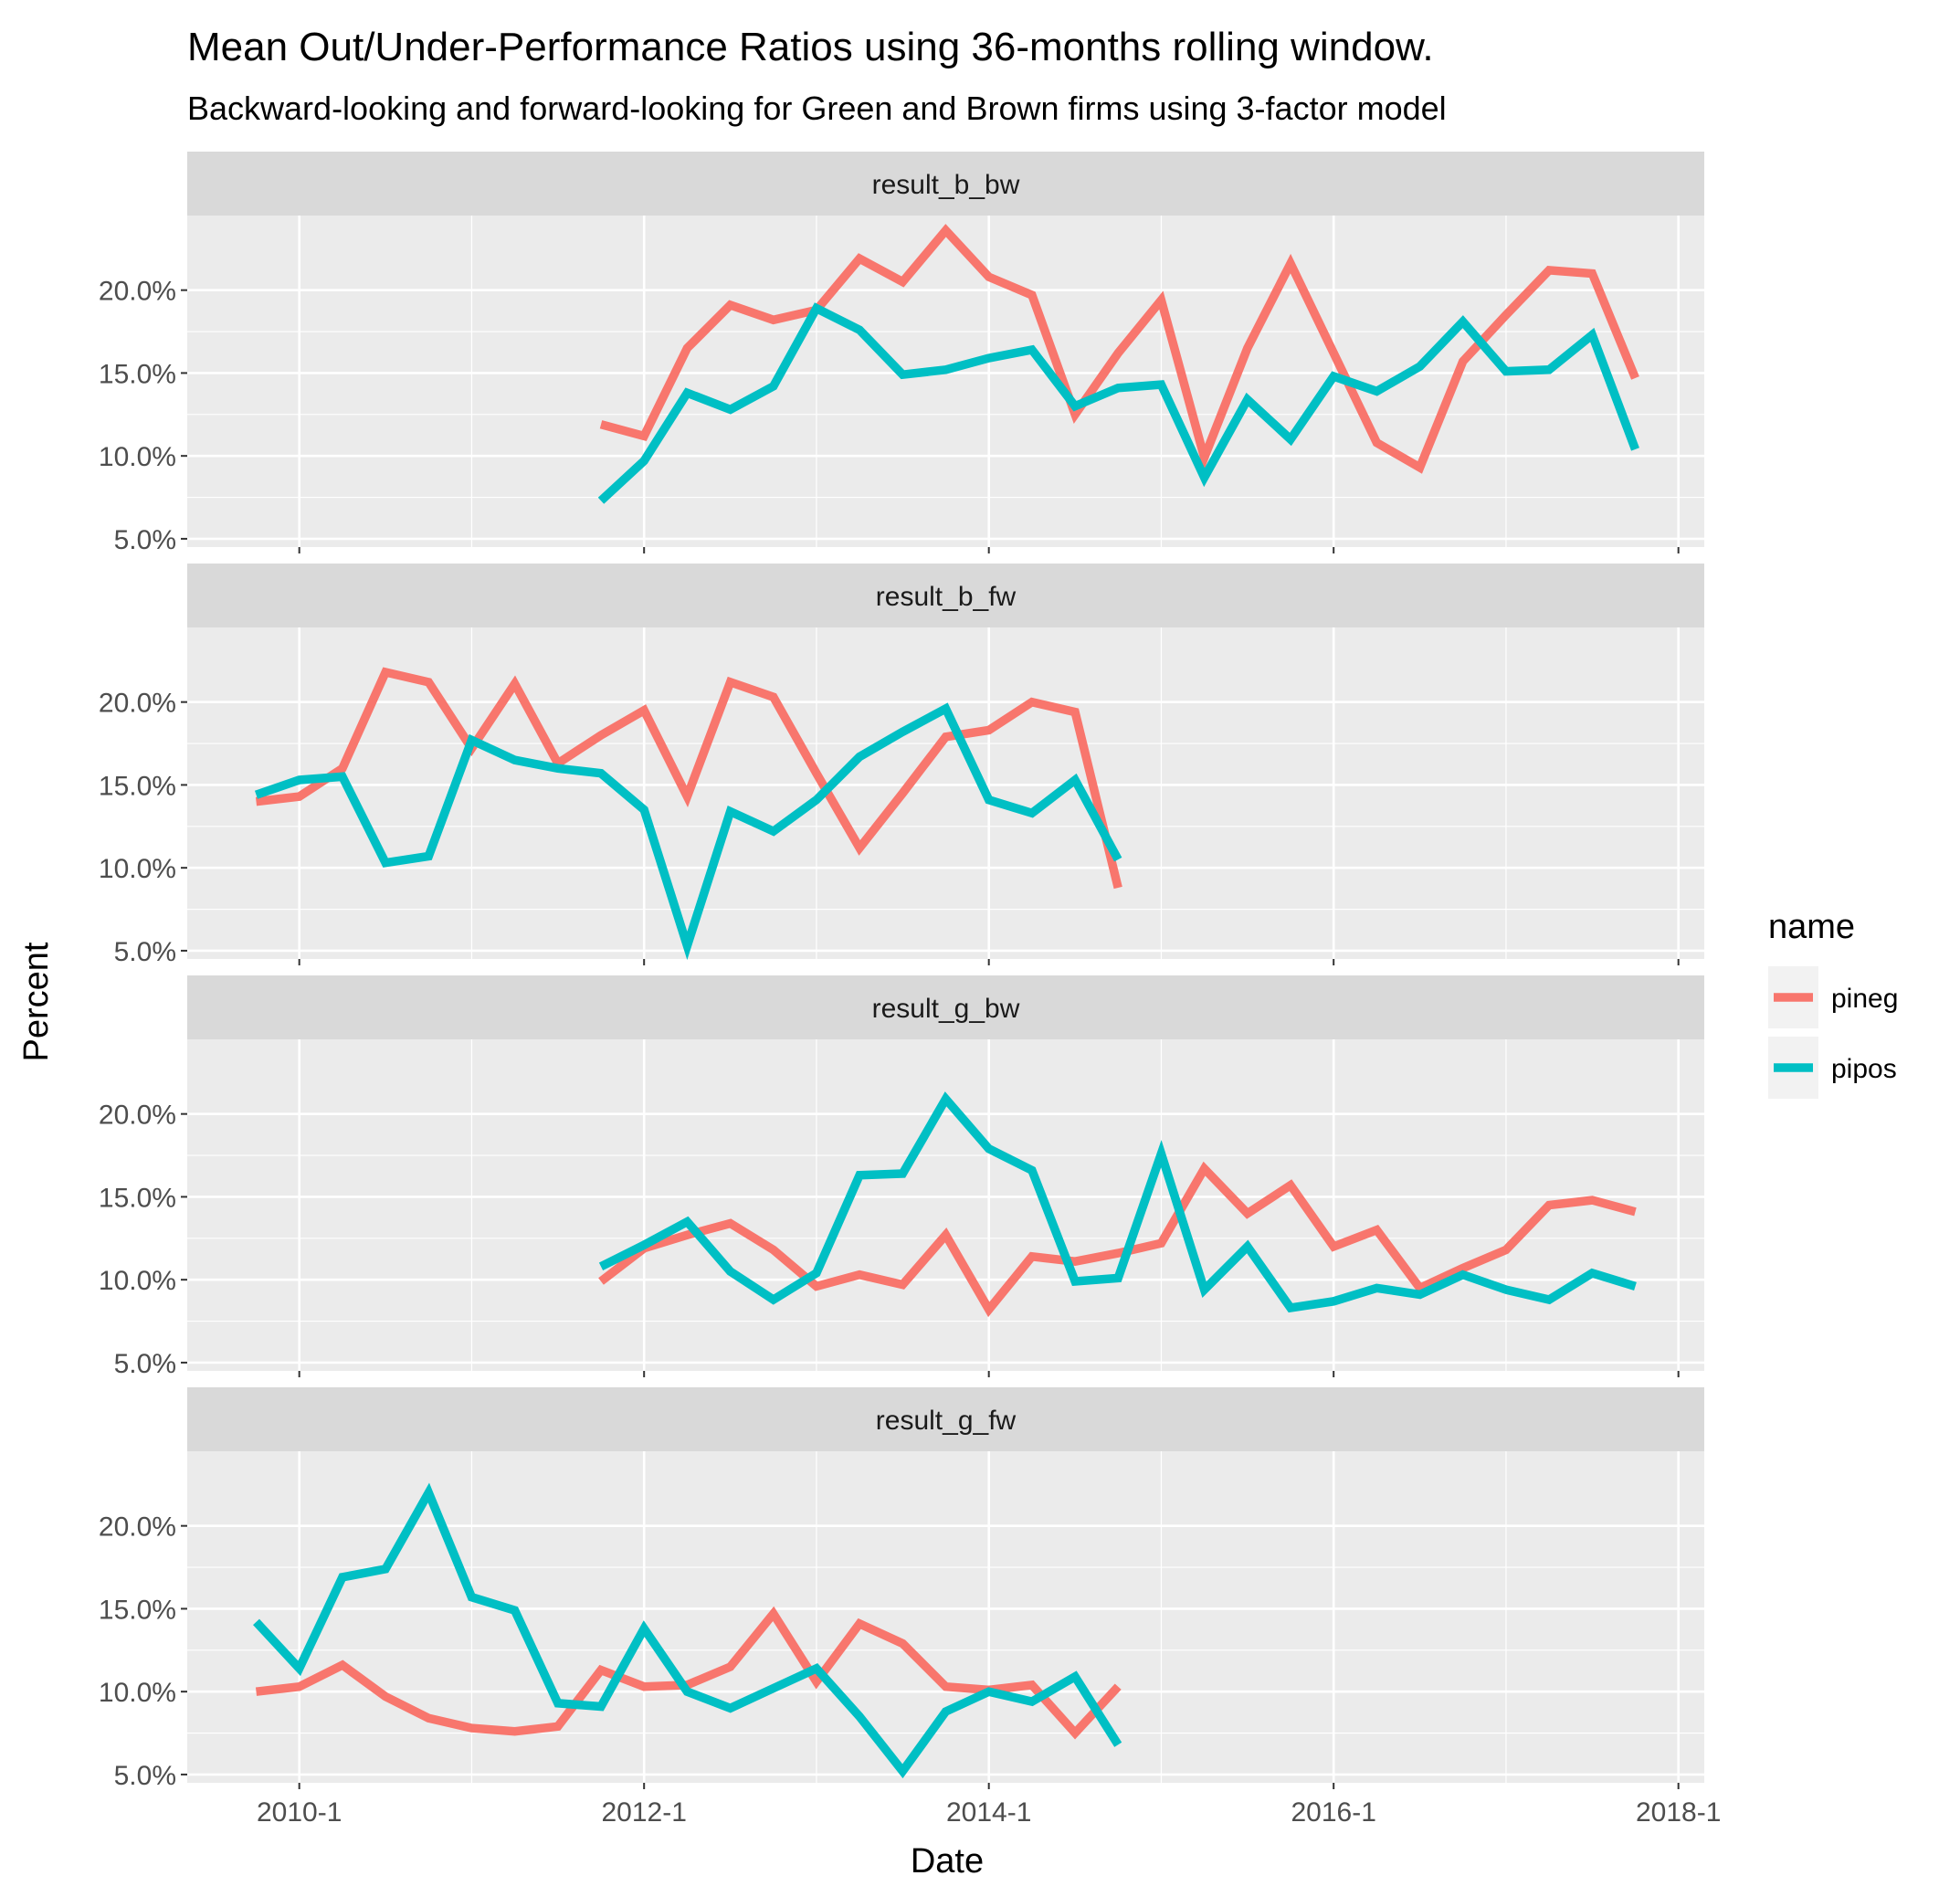 This screenshot has width=1960, height=1886. I want to click on strip-label: result_g_fw, so click(946, 1421).